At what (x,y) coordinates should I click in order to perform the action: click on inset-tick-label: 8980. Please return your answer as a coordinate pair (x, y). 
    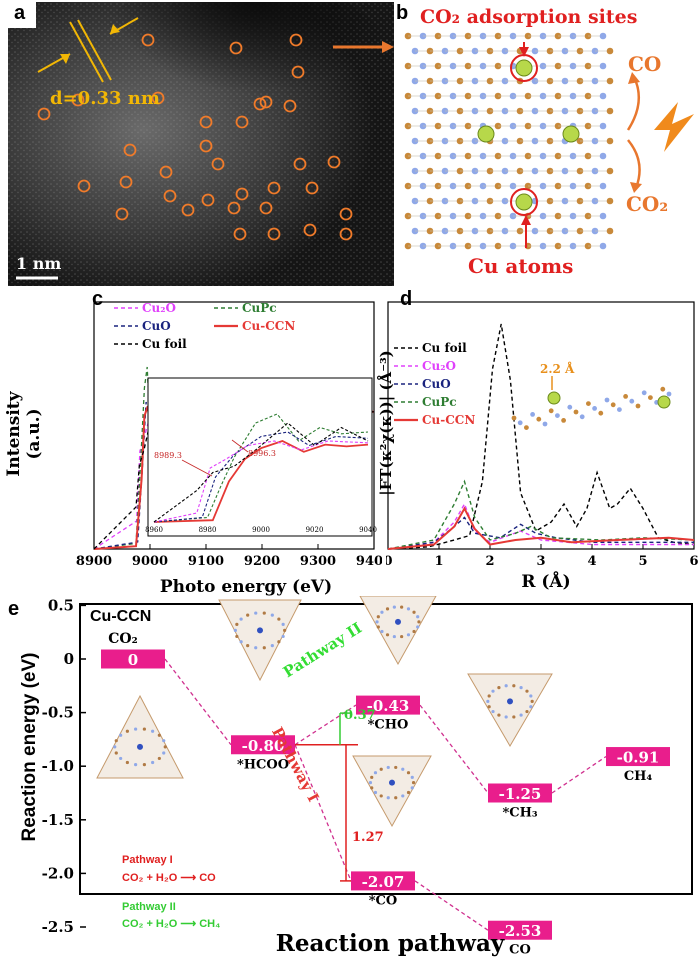
    Looking at the image, I should click on (208, 530).